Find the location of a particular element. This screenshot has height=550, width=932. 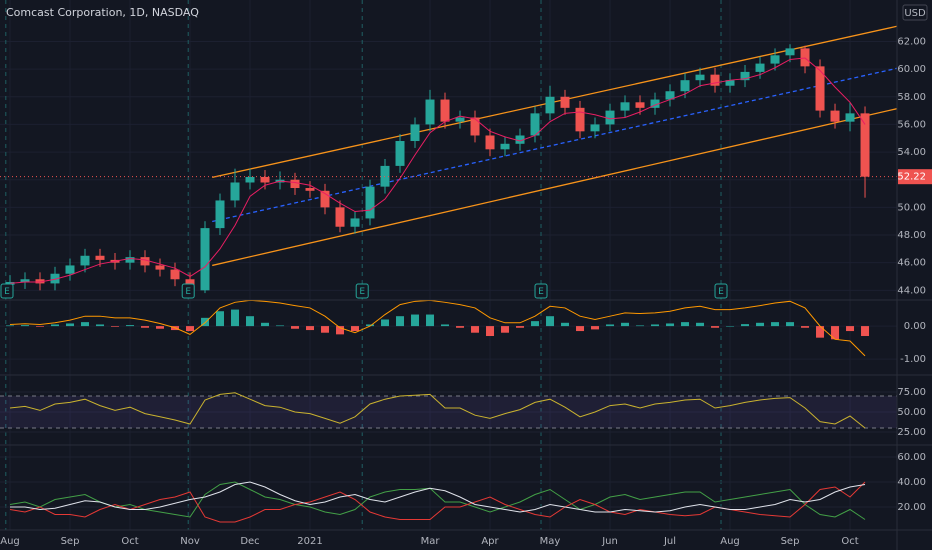

last-price-label: 52.22 is located at coordinates (911, 177).